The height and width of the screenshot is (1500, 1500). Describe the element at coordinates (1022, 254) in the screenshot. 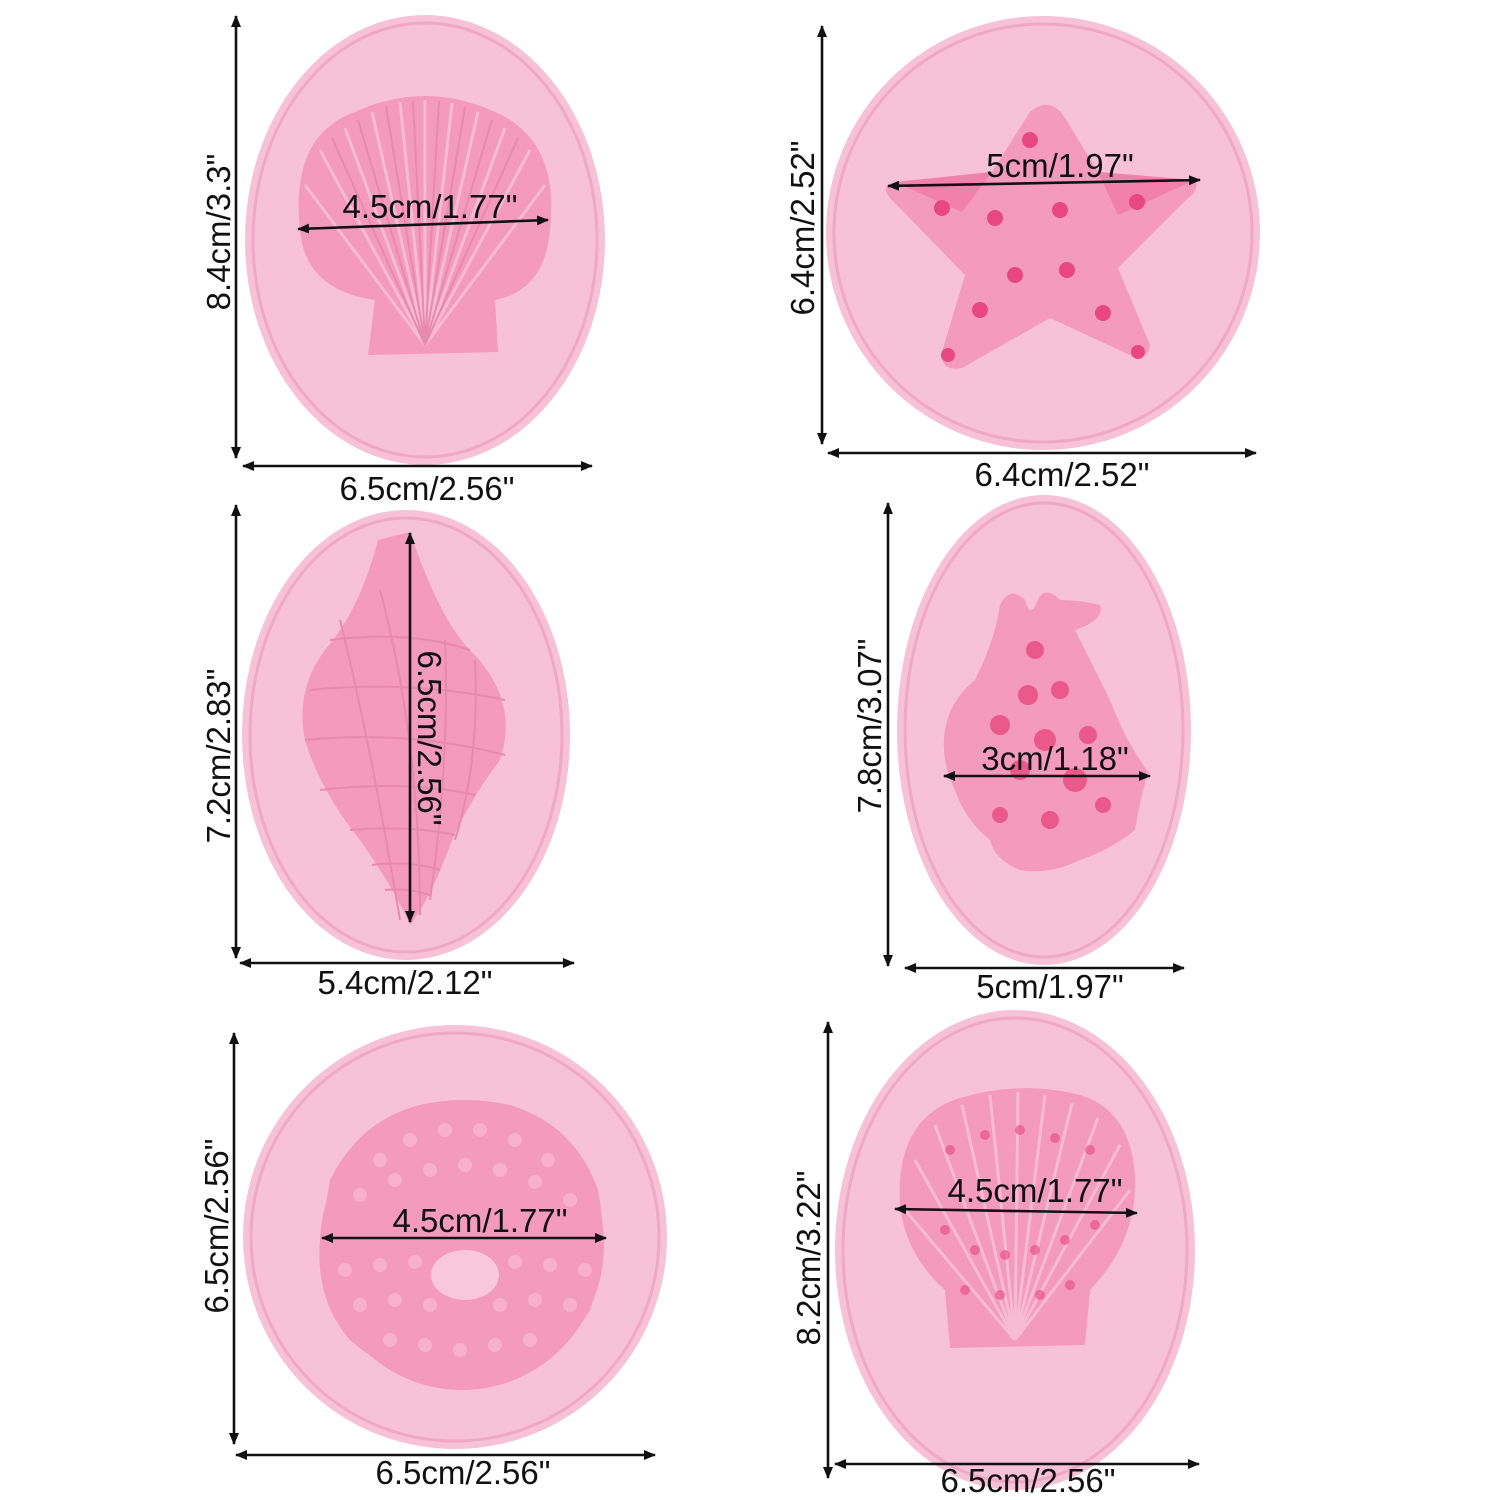

I see `mold-starfish: 6.4cm/2.52" 6.4cm/2.52" 5cm/1.97"` at that location.